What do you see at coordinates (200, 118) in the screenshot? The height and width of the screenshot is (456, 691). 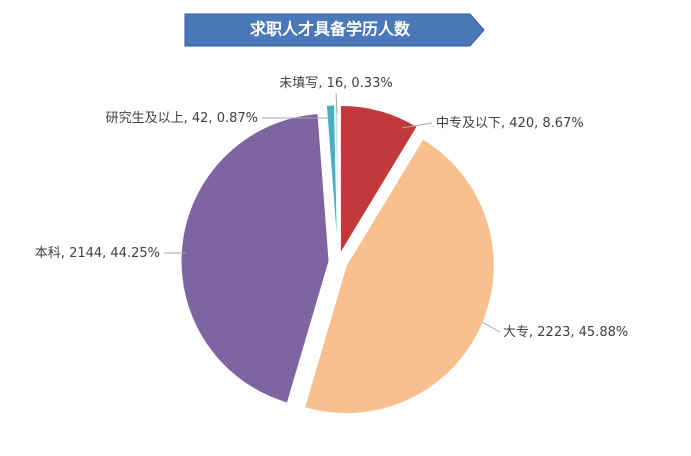 I see `label-count: 42` at bounding box center [200, 118].